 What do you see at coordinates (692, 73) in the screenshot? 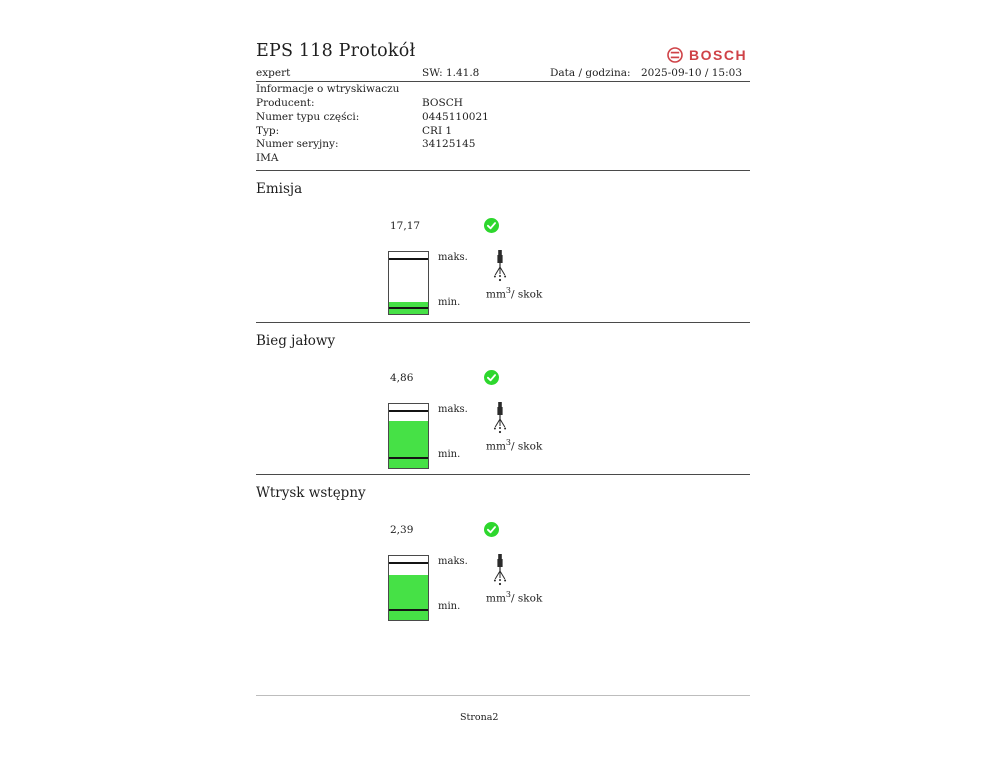
I see `date-time-value: 2025-09-10 / 15:03` at bounding box center [692, 73].